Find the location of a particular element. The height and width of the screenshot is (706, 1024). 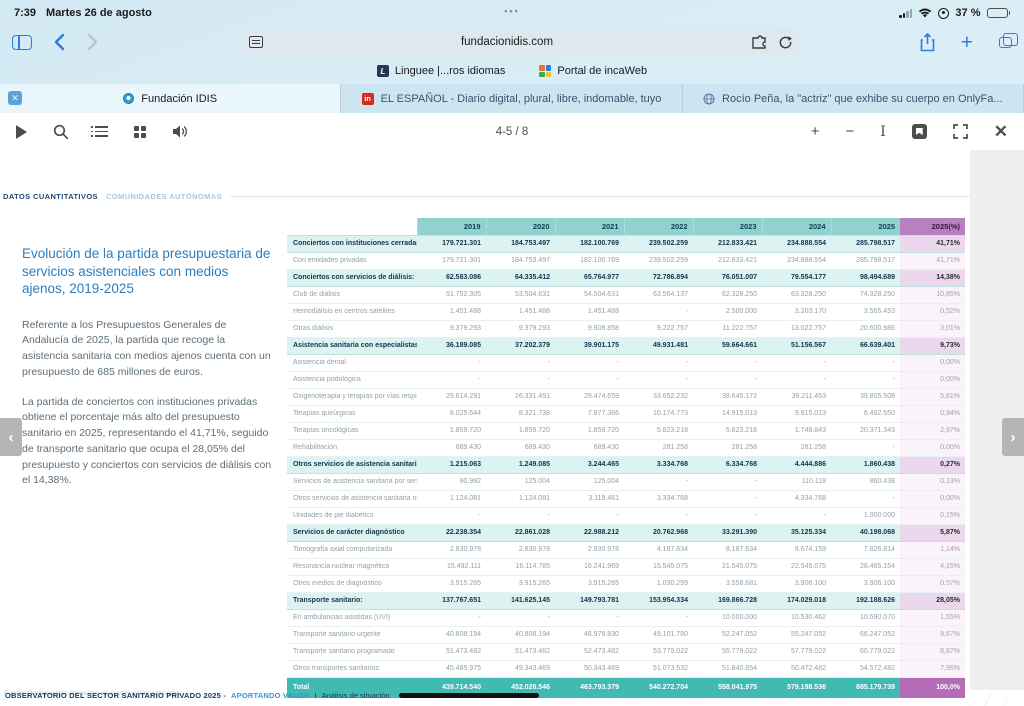

url-text: fundacionidis.com is located at coordinates (507, 42).